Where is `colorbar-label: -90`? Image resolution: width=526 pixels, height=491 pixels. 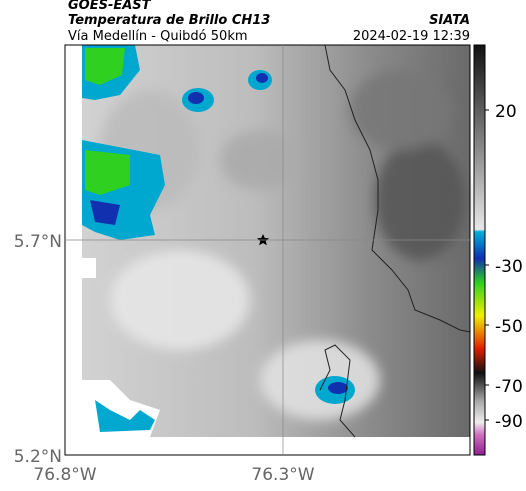 colorbar-label: -90 is located at coordinates (509, 422).